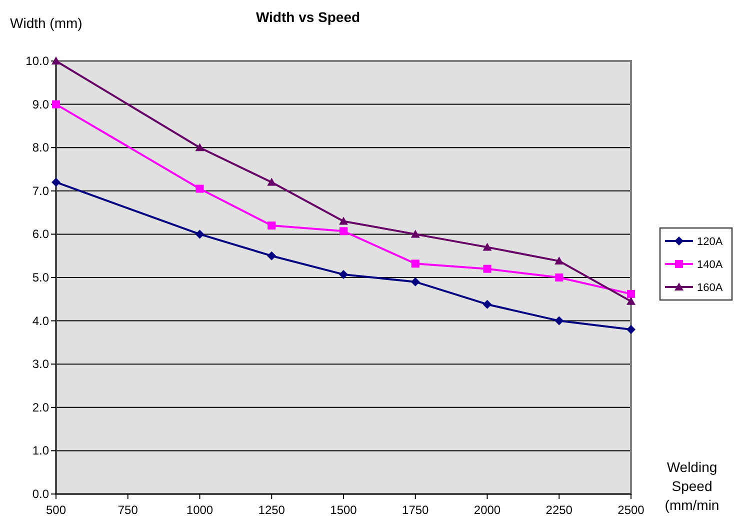 The width and height of the screenshot is (734, 524). What do you see at coordinates (128, 510) in the screenshot?
I see `x-tick-label: 750` at bounding box center [128, 510].